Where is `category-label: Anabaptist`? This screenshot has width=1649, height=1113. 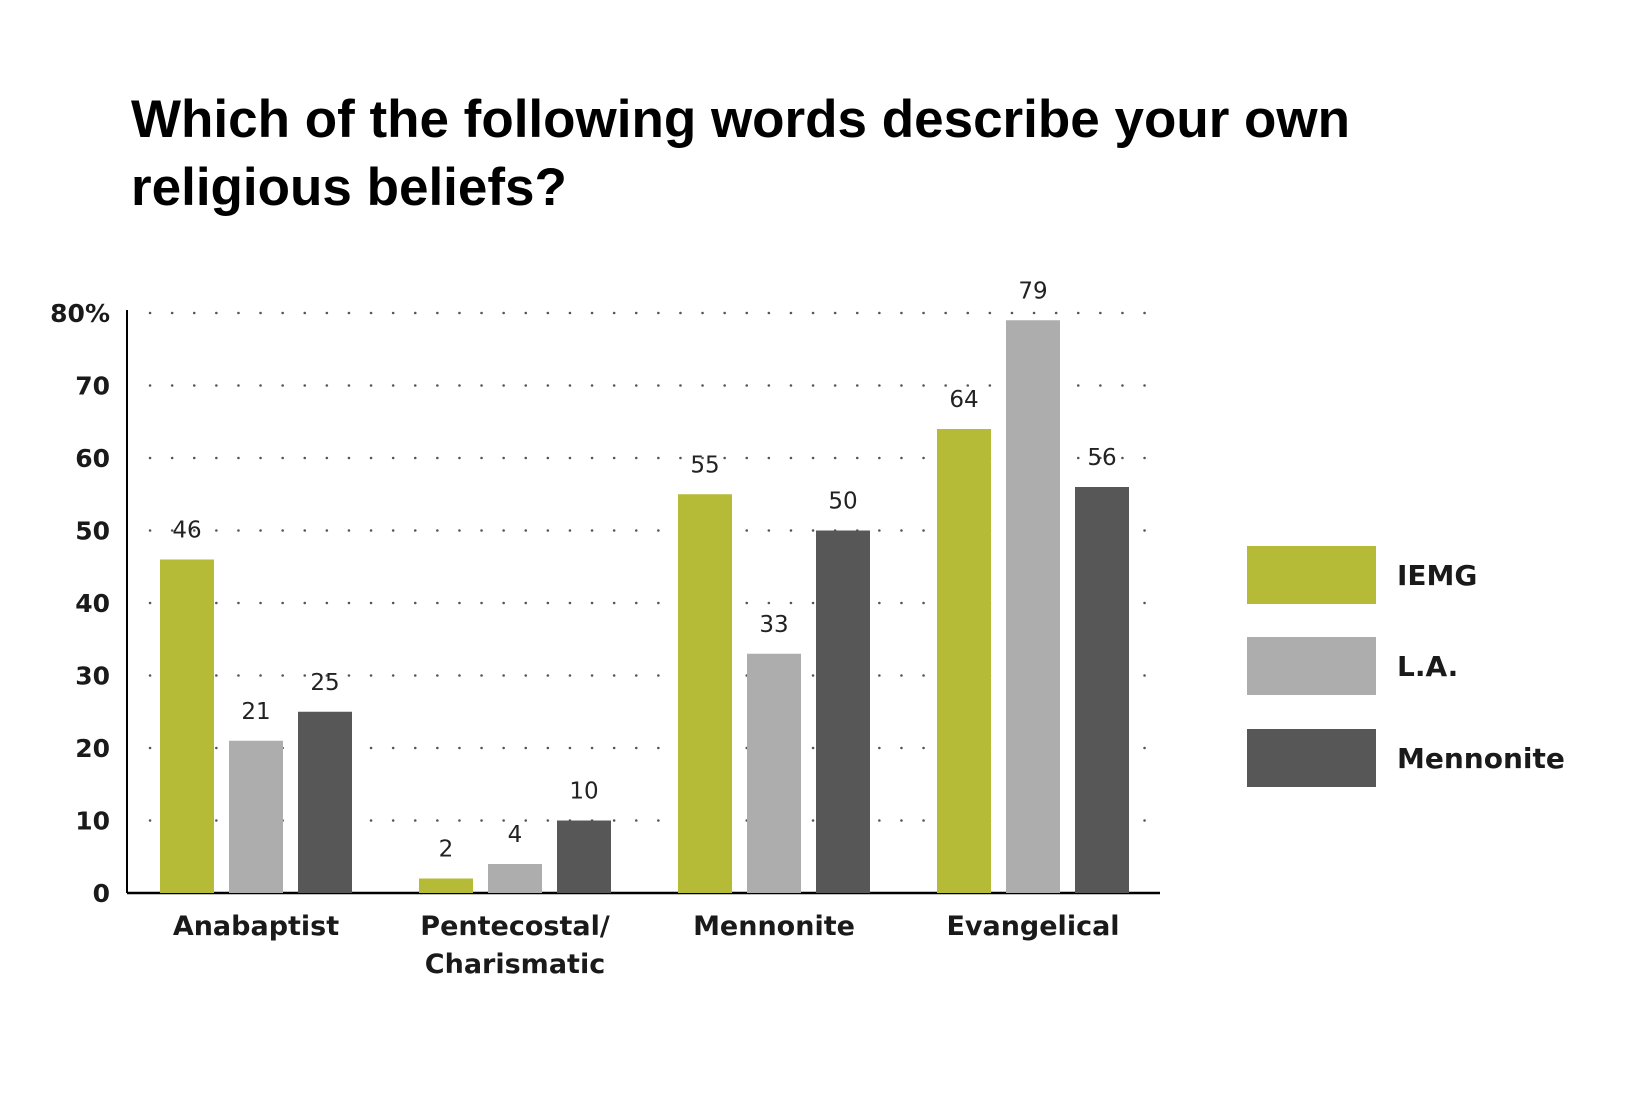 category-label: Anabaptist is located at coordinates (256, 926).